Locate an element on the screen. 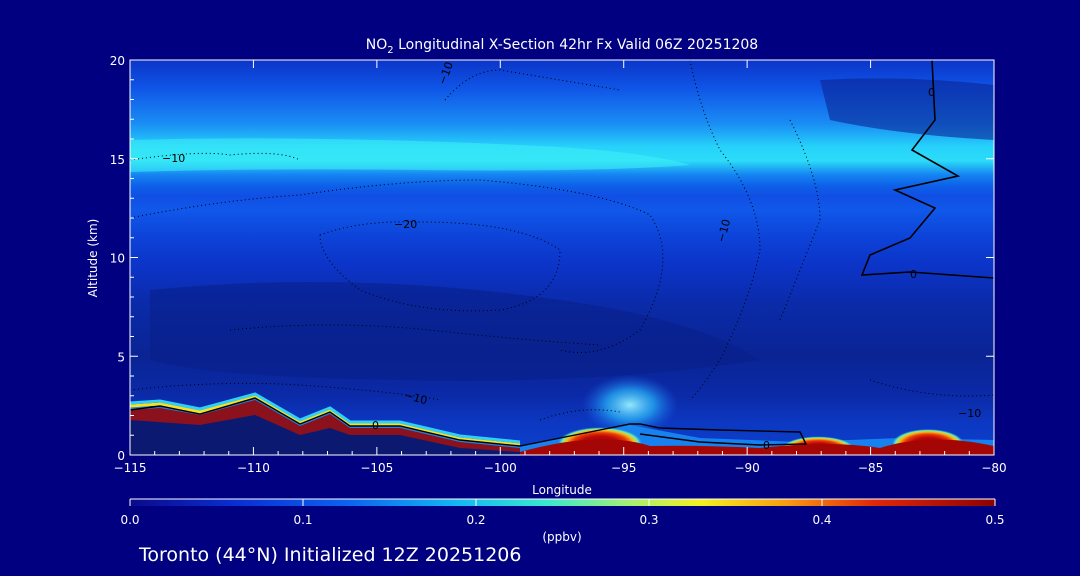 This screenshot has height=576, width=1080. x-tick-label: −80 is located at coordinates (993, 468).